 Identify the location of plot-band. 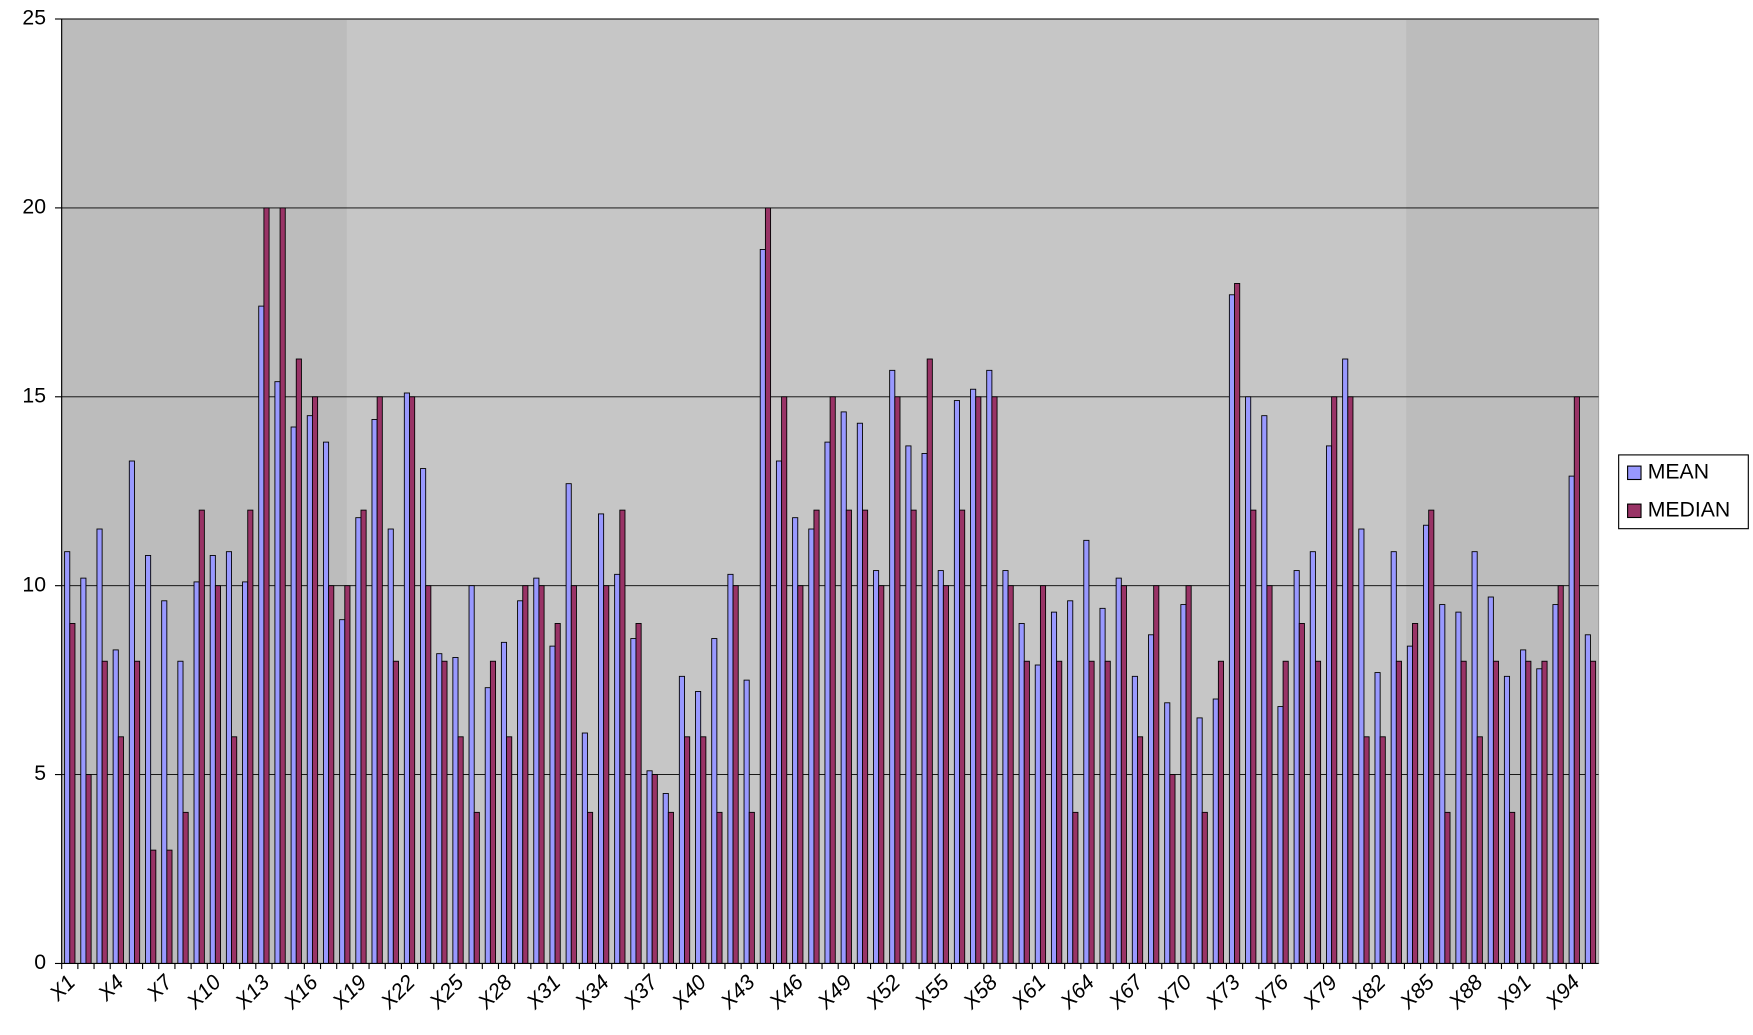
(1502, 491).